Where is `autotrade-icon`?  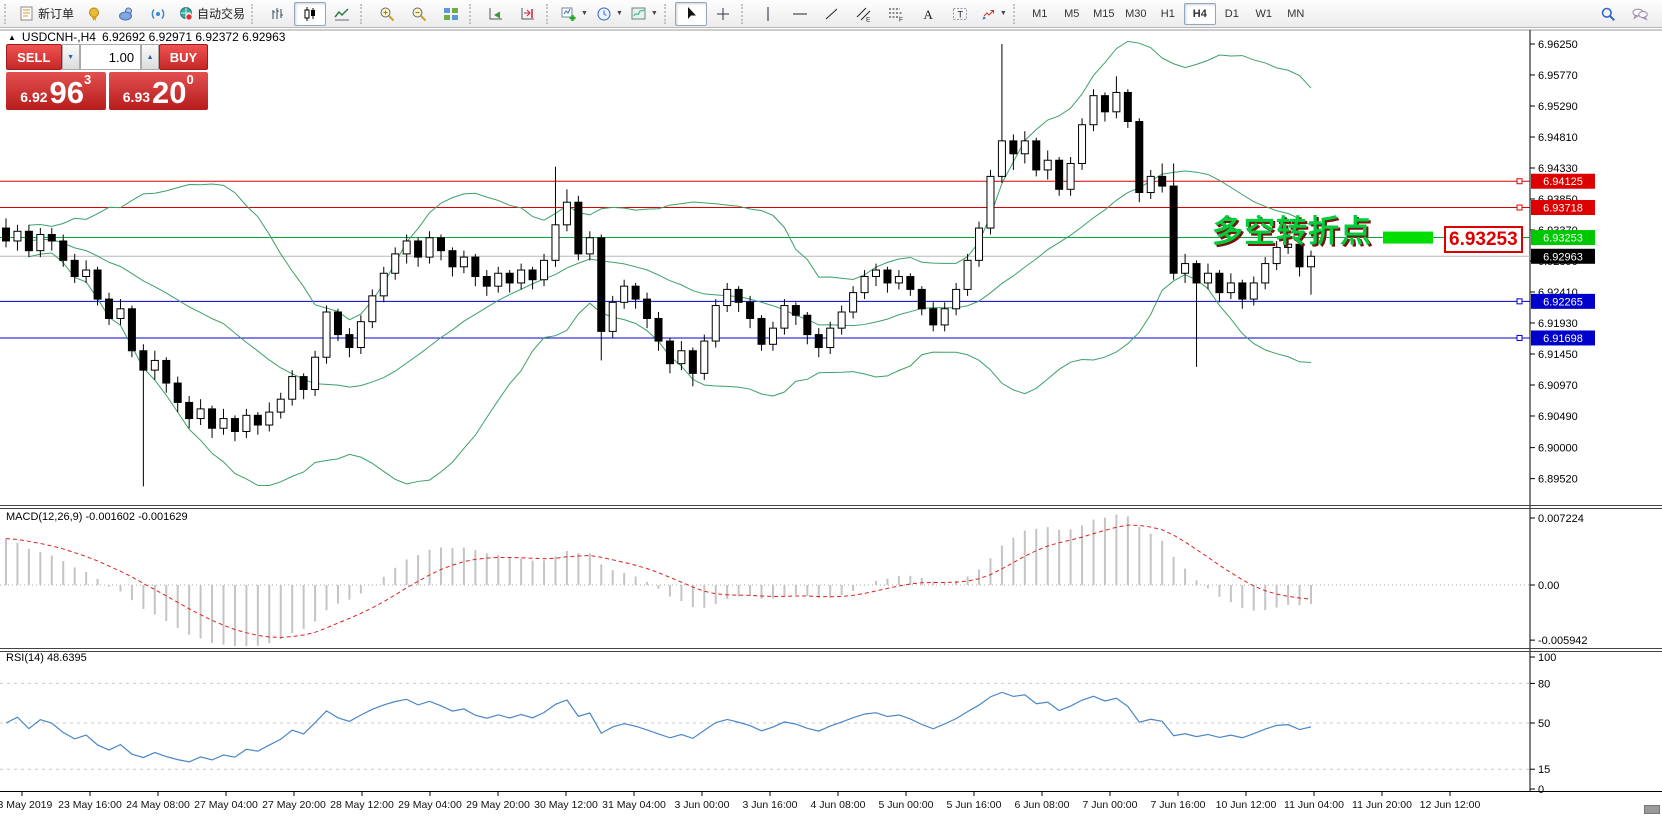
autotrade-icon is located at coordinates (186, 13).